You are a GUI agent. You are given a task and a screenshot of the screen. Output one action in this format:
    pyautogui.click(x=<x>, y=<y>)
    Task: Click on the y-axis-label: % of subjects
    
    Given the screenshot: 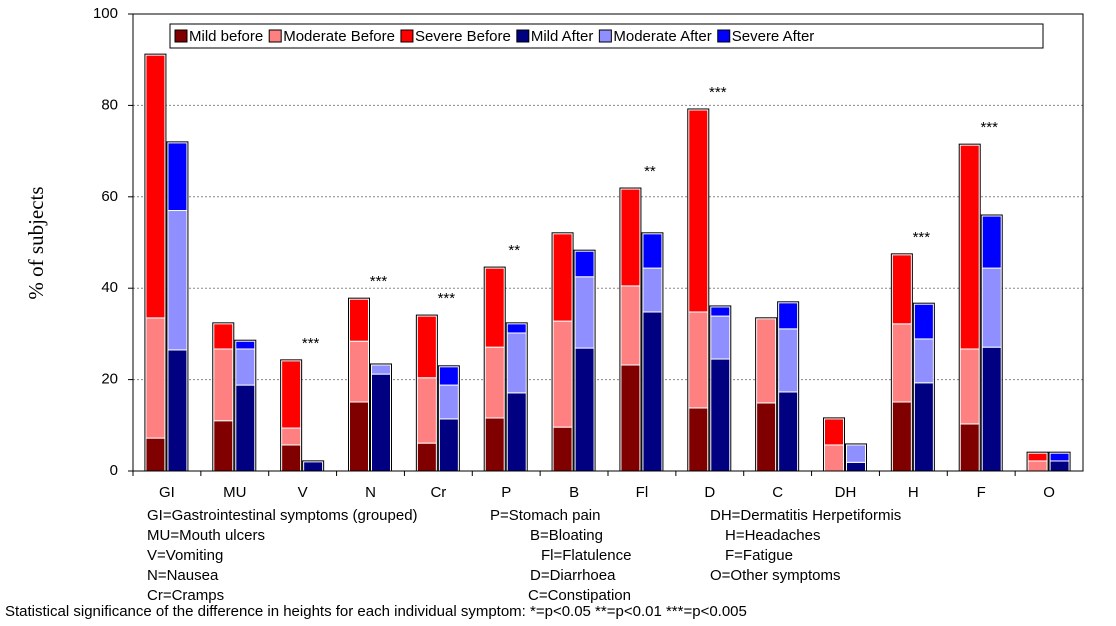 What is the action you would take?
    pyautogui.click(x=36, y=242)
    